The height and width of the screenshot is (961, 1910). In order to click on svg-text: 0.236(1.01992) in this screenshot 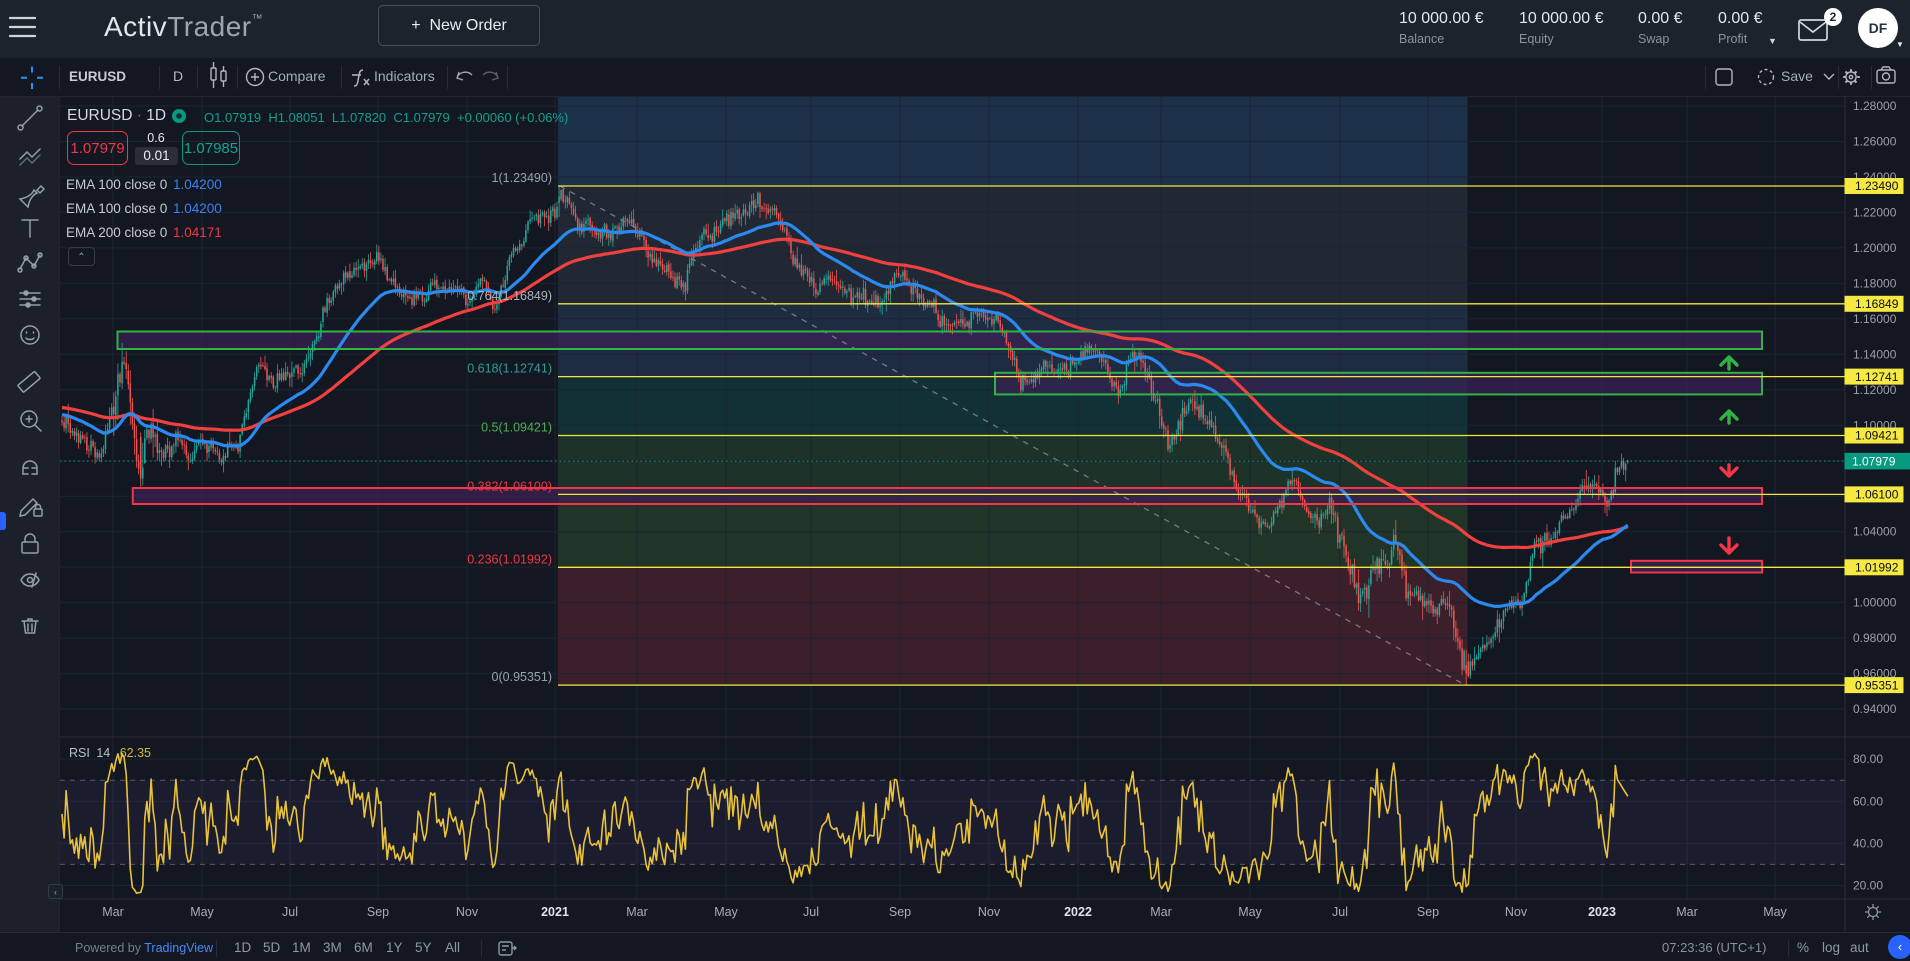, I will do `click(509, 559)`.